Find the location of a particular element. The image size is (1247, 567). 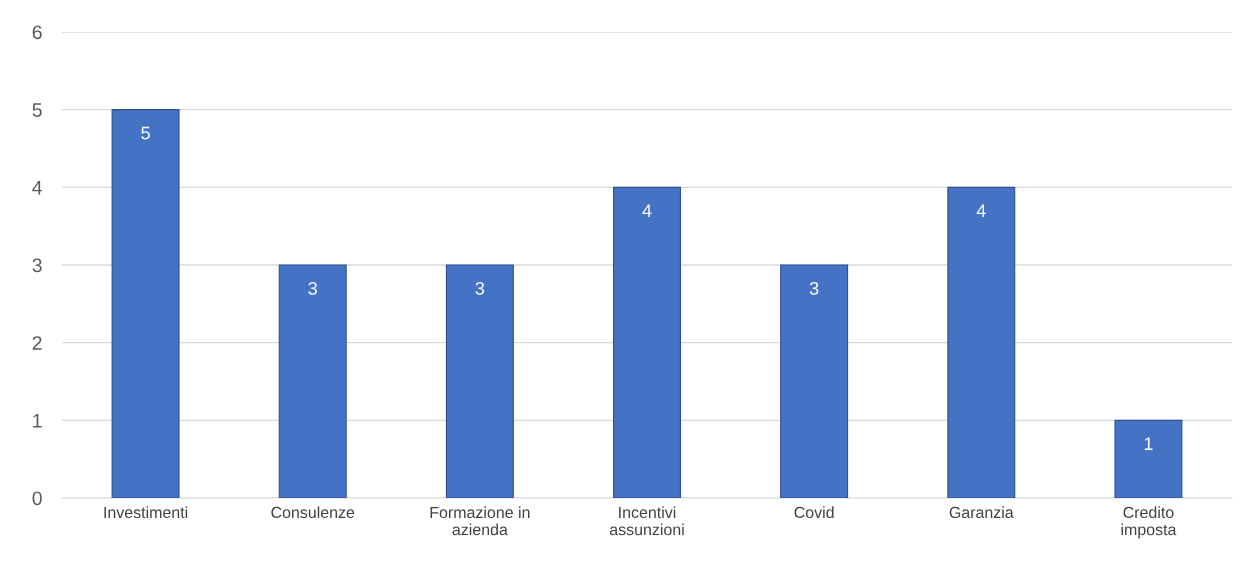

data-label: 5 is located at coordinates (145, 133).